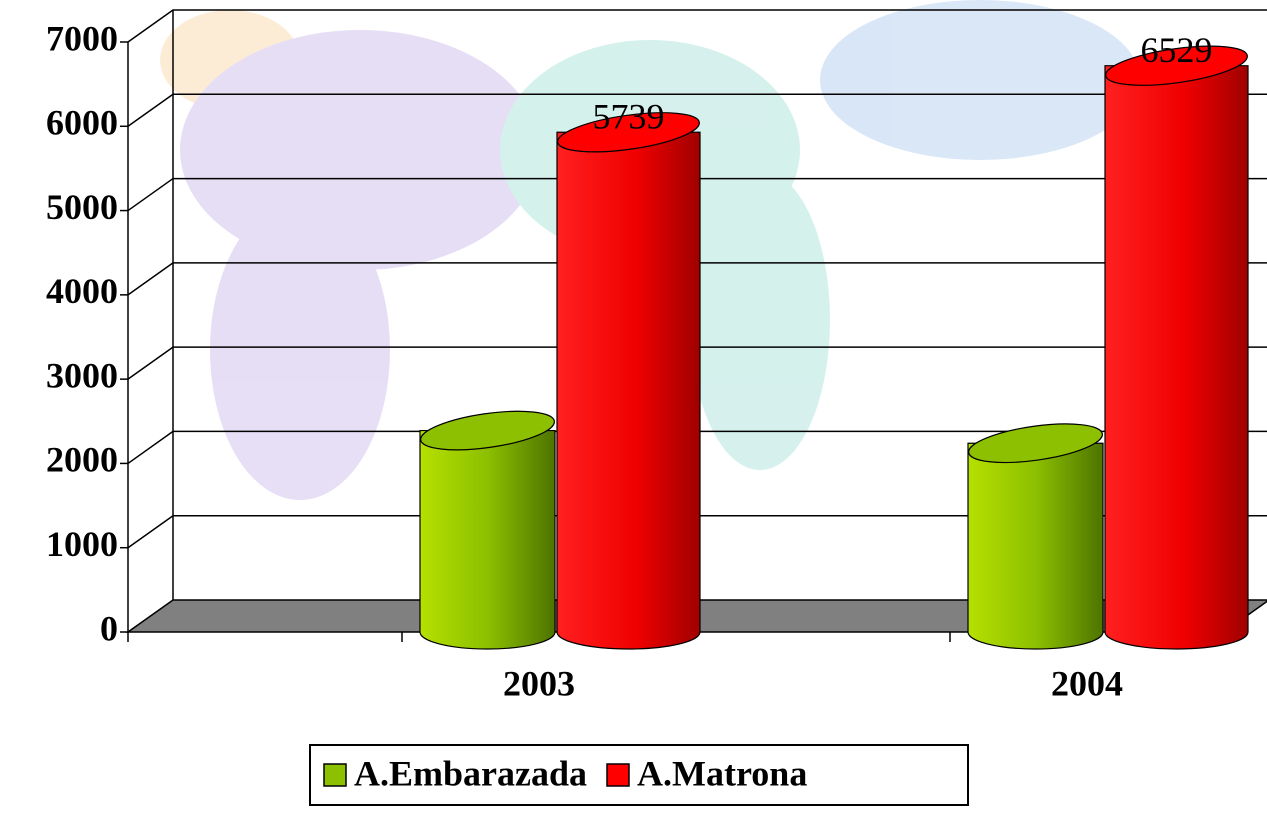 The height and width of the screenshot is (815, 1267). Describe the element at coordinates (82, 460) in the screenshot. I see `y-tick-label: 2000` at that location.